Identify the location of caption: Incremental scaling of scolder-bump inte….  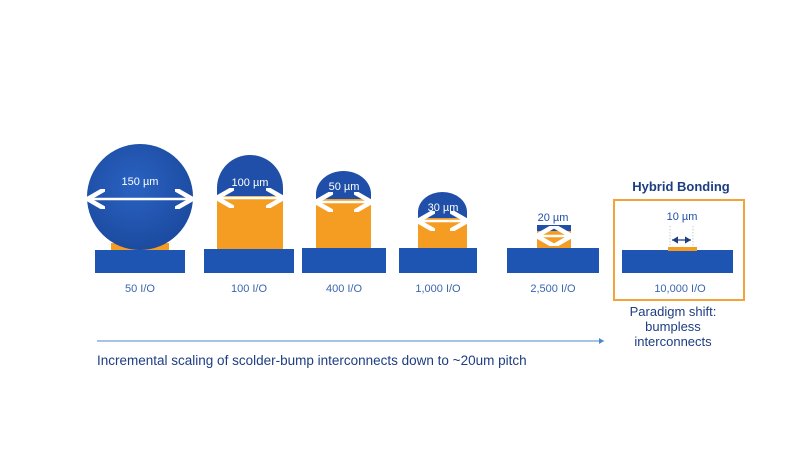
(312, 360).